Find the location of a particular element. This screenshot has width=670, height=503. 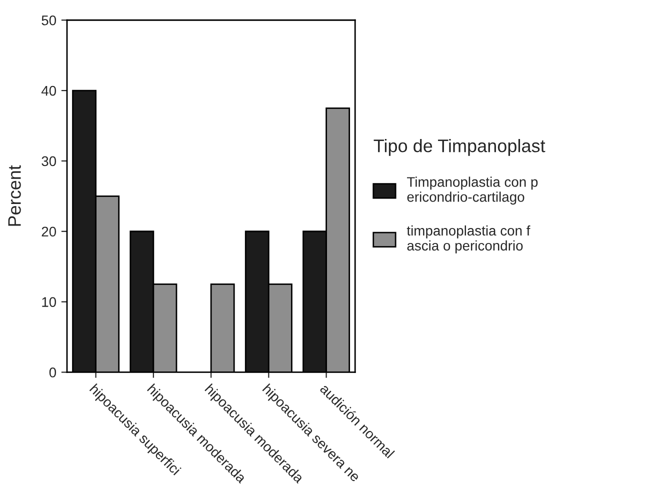

legend-title: Tipo de Timpanoplast is located at coordinates (460, 147).